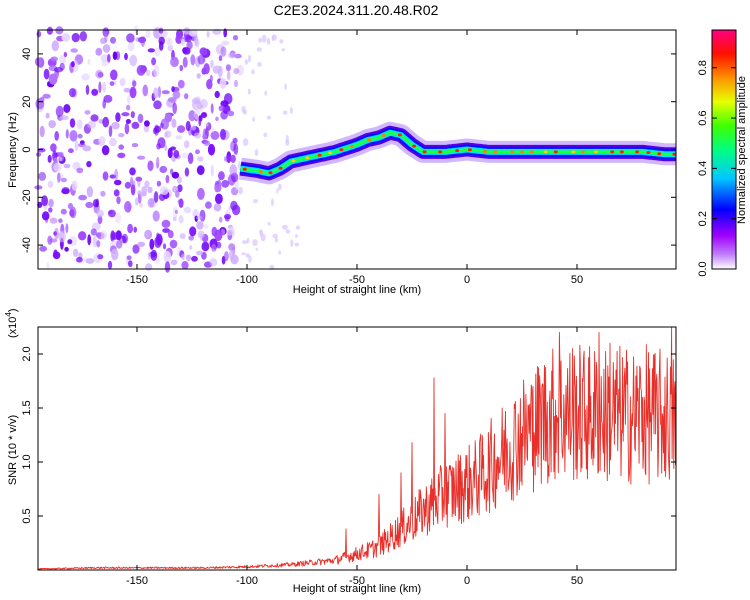 Image resolution: width=750 pixels, height=600 pixels. Describe the element at coordinates (703, 268) in the screenshot. I see `colorbar-tick-label: 0.0` at that location.